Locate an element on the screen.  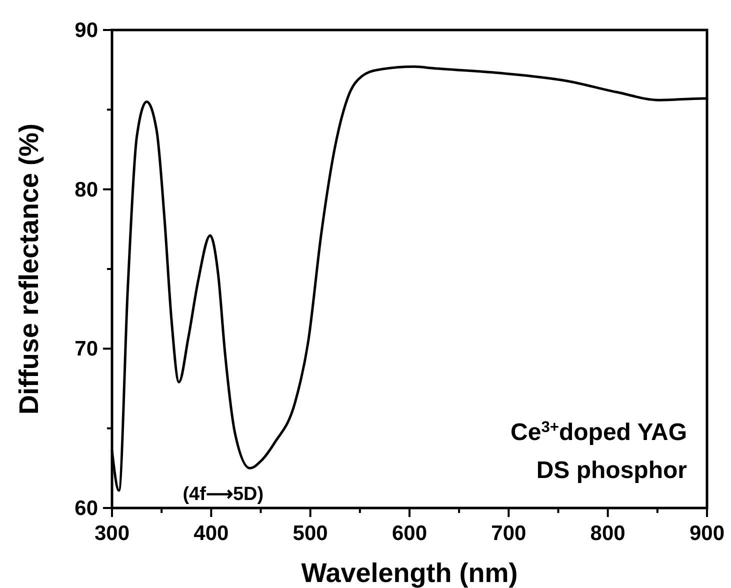
y-tick-label: 90 is located at coordinates (86, 30).